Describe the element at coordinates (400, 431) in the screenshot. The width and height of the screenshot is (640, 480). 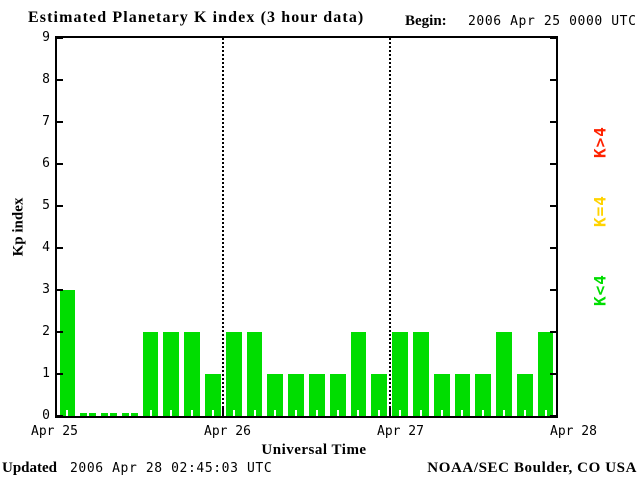
I see `x-axis-tick-label: Apr 27` at that location.